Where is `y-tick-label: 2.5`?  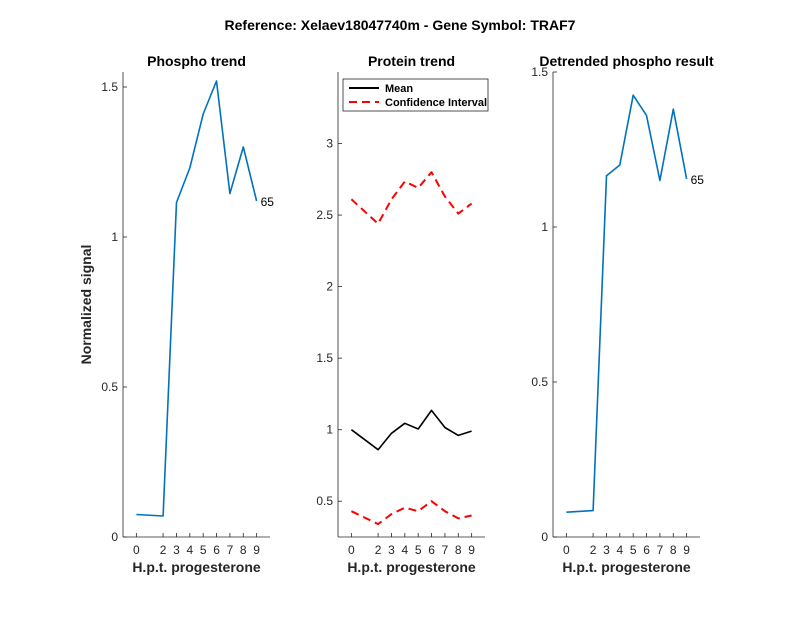
y-tick-label: 2.5 is located at coordinates (324, 215).